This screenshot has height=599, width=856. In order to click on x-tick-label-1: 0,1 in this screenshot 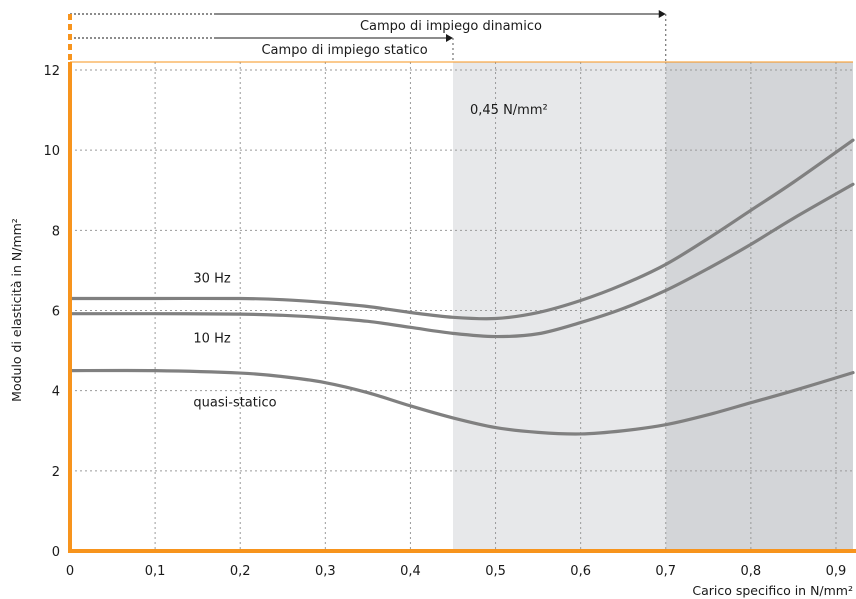, I will do `click(155, 571)`.